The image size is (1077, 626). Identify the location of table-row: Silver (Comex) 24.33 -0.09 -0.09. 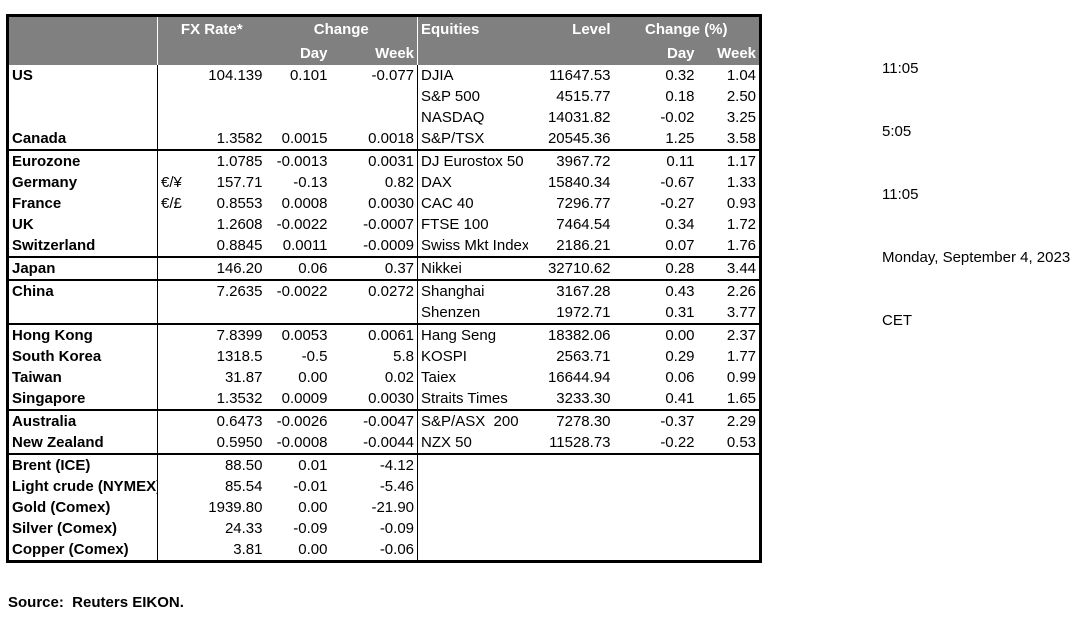
(384, 528).